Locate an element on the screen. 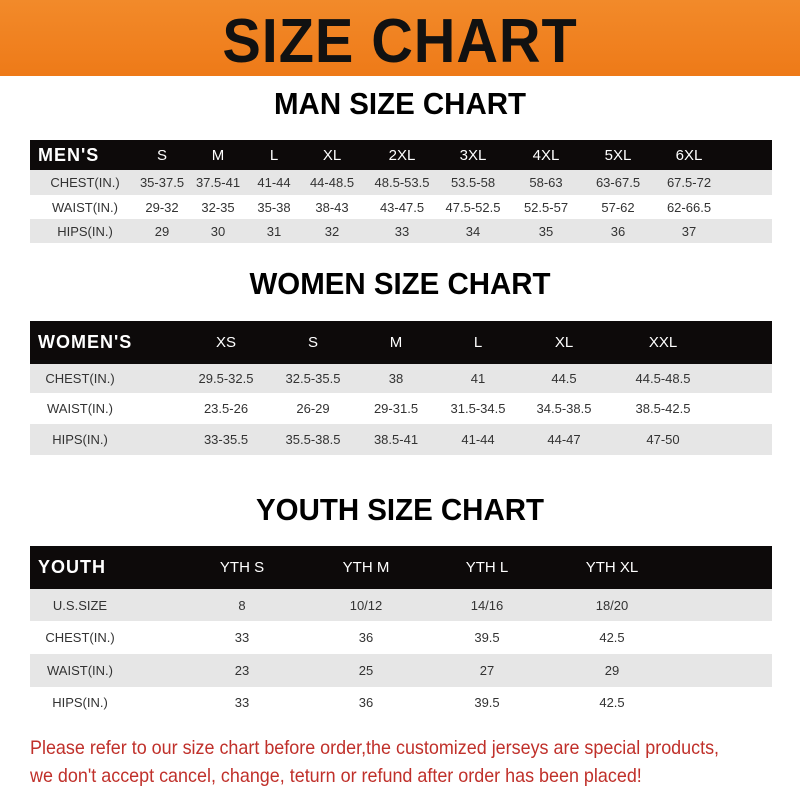 Image resolution: width=800 pixels, height=800 pixels. table-cell: 33-35.5 is located at coordinates (226, 439).